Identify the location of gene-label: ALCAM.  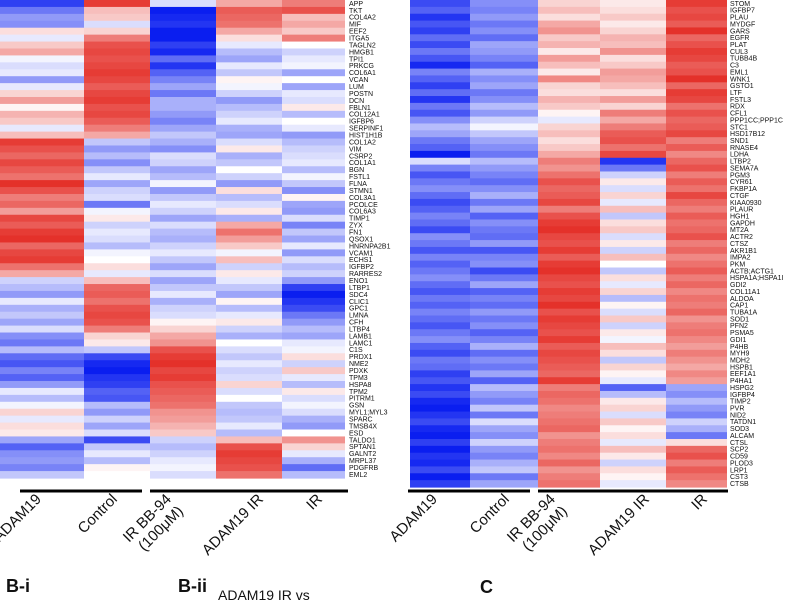
(742, 436).